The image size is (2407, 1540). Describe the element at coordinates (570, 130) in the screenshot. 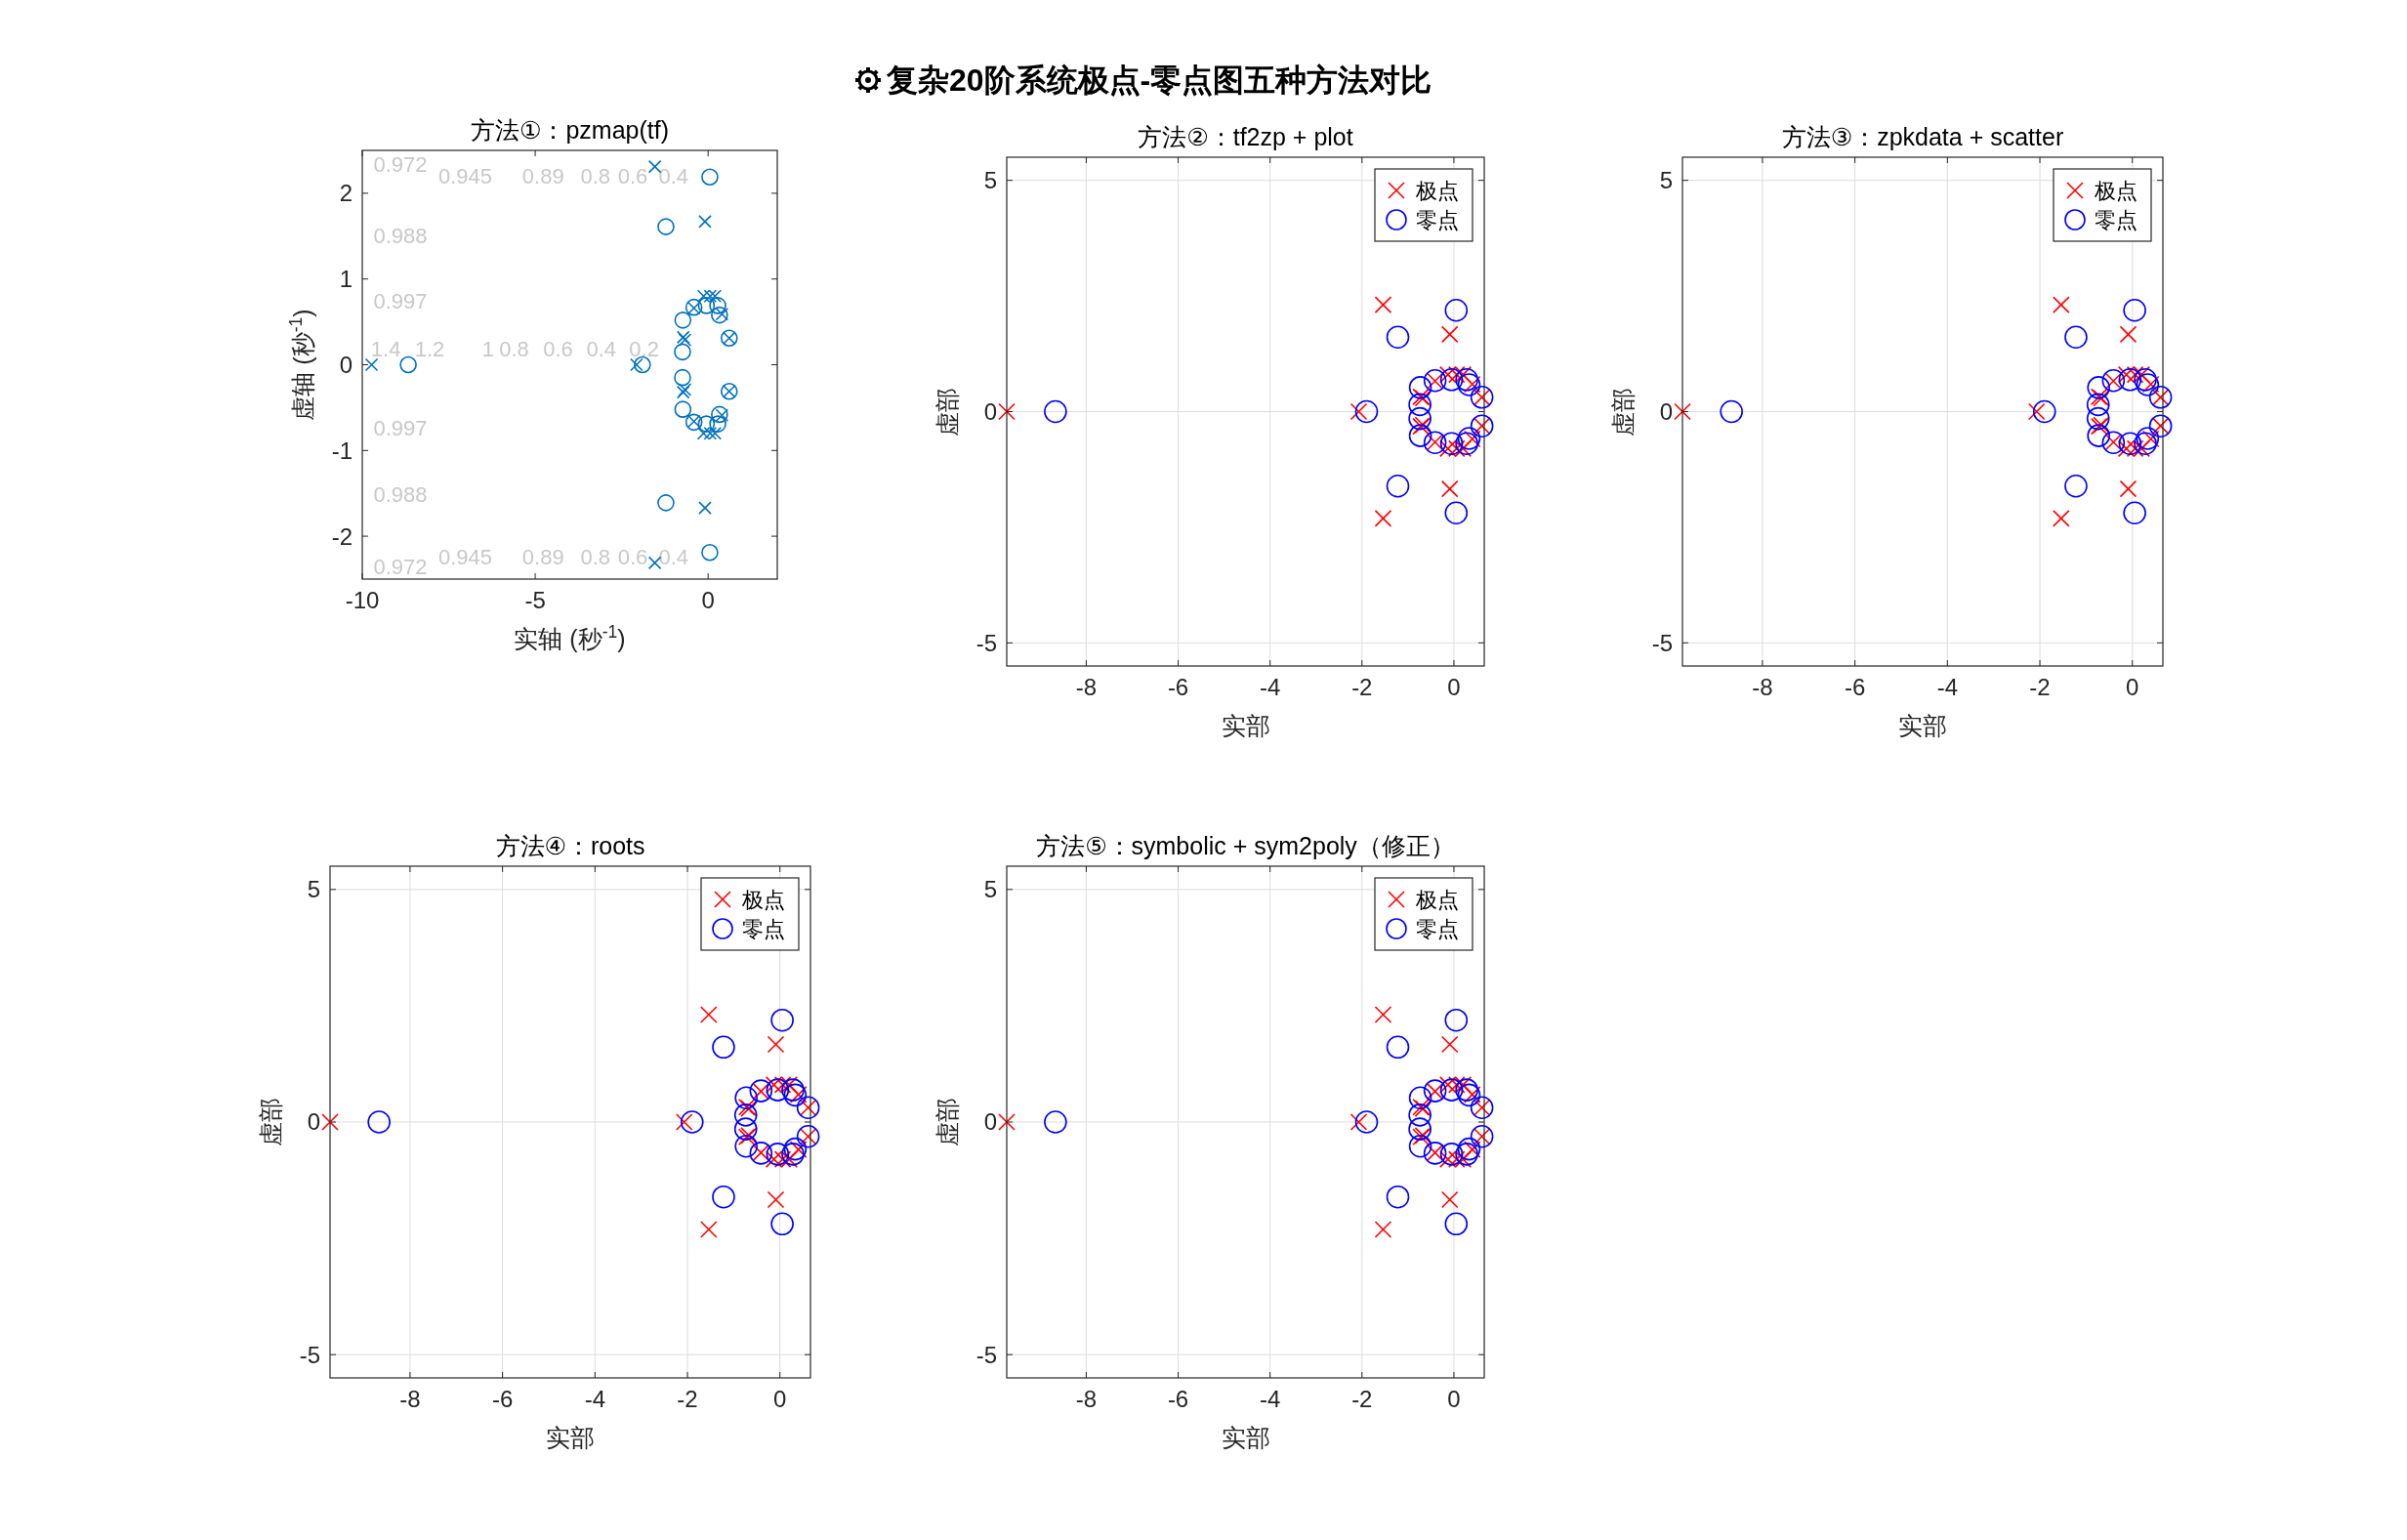

I see `chart-title: 方法①：pzmap(tf)` at that location.